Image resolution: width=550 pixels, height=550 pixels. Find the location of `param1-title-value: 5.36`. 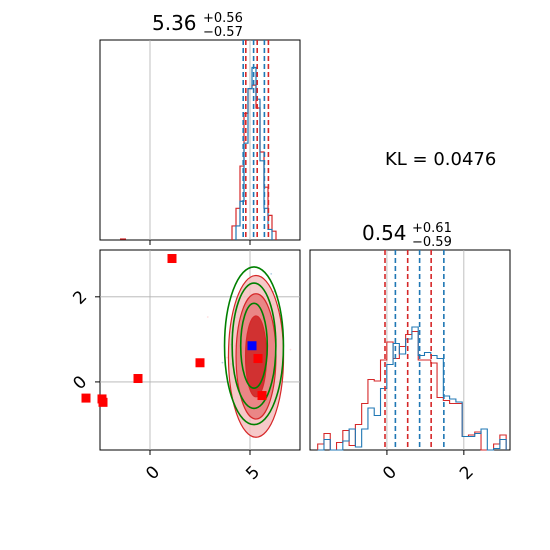

param1-title-value: 5.36 is located at coordinates (174, 23).